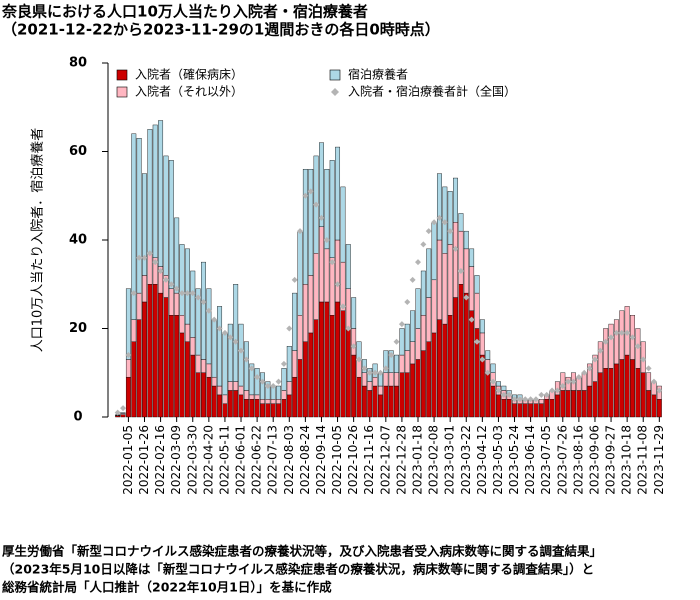  I want to click on x-tick-label: 2022-08-24, so click(305, 460).